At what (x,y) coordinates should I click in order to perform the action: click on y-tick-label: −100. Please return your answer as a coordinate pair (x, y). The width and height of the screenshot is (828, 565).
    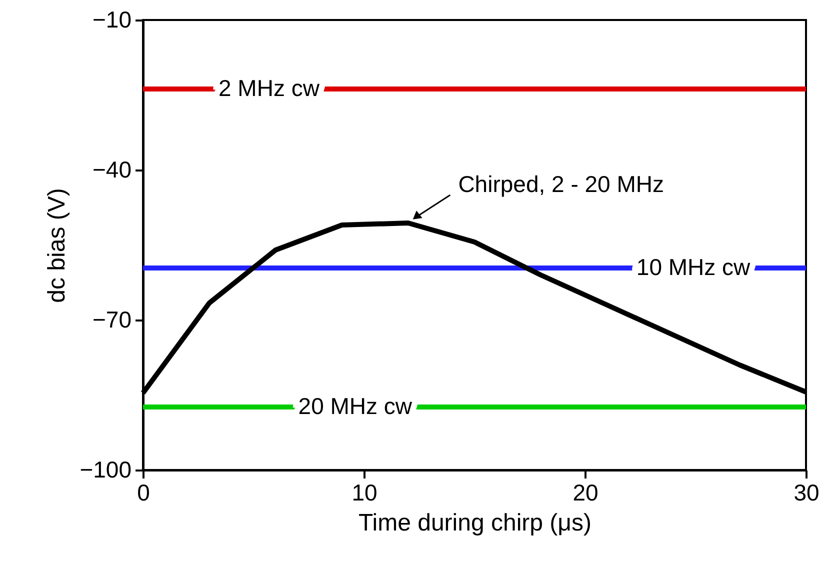
    Looking at the image, I should click on (106, 469).